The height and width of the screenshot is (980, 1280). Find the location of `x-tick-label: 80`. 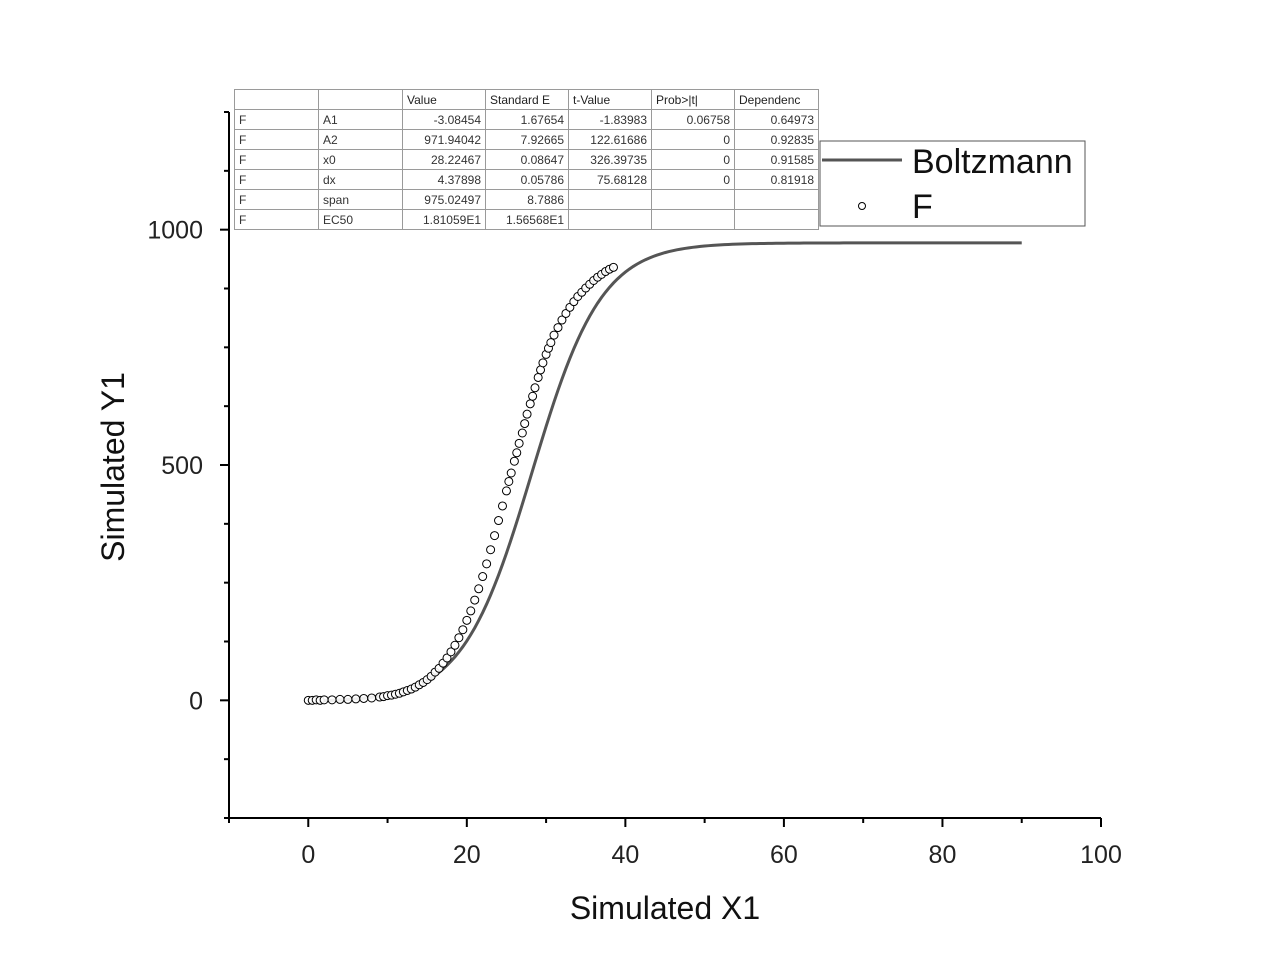

x-tick-label: 80 is located at coordinates (943, 855).